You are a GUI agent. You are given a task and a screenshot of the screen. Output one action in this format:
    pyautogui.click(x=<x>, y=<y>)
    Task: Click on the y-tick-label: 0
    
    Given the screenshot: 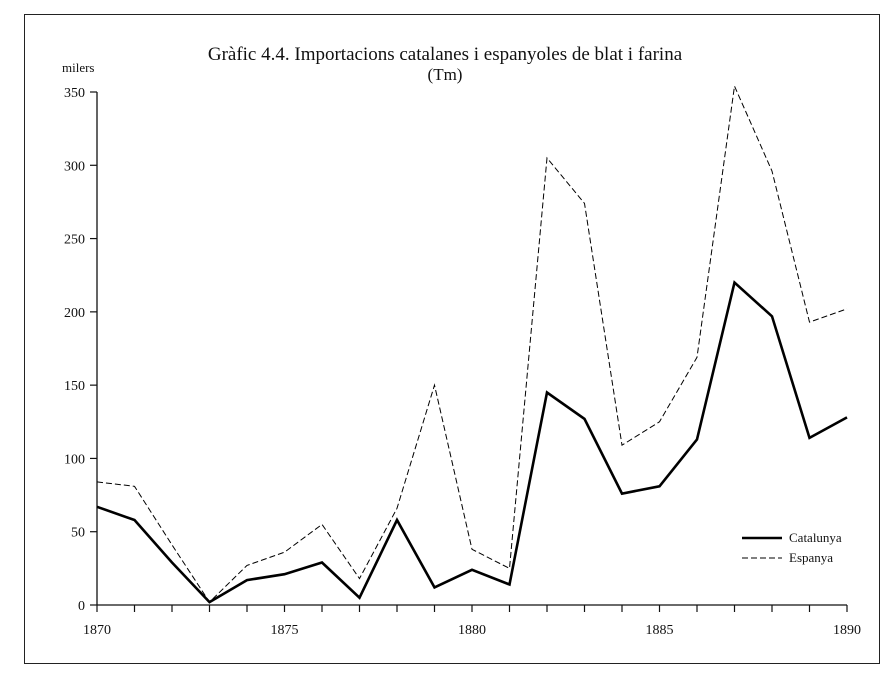 What is the action you would take?
    pyautogui.click(x=81, y=606)
    